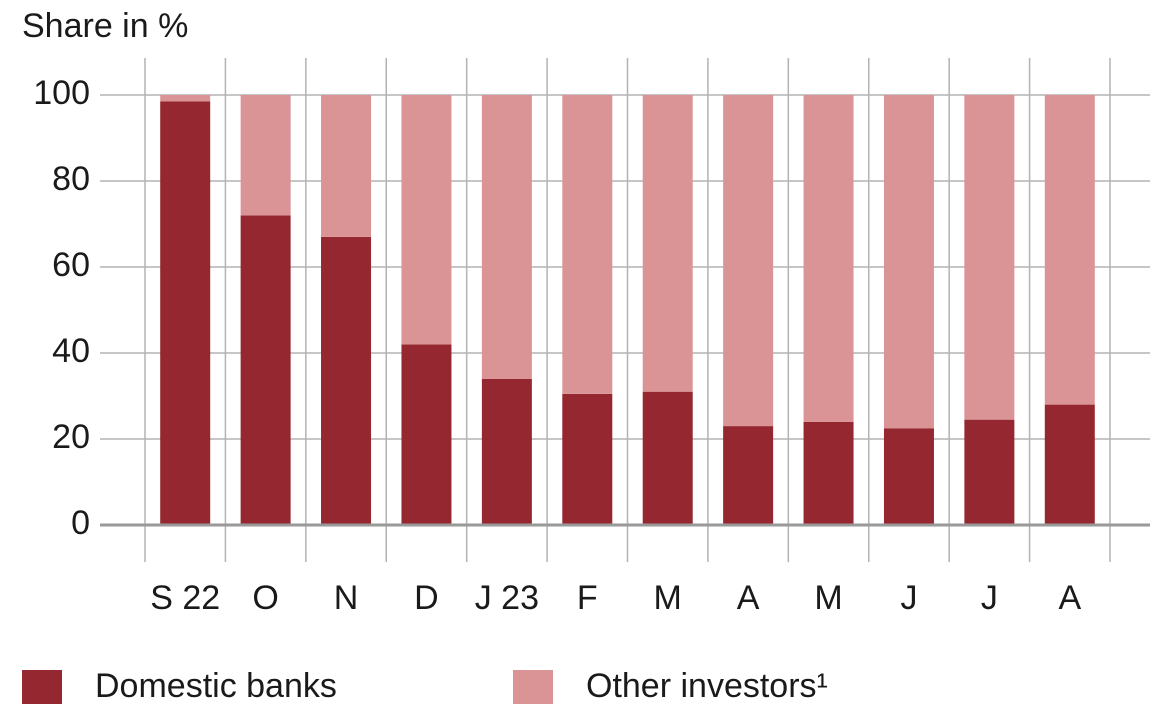 The height and width of the screenshot is (704, 1159). I want to click on x-tick-label: O, so click(265, 598).